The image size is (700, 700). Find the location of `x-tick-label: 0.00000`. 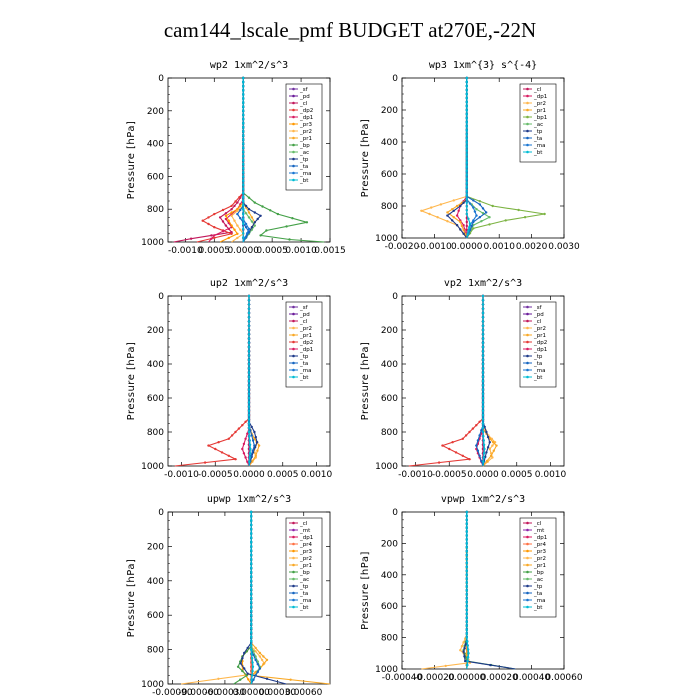

x-tick-label: 0.00000 is located at coordinates (251, 693).